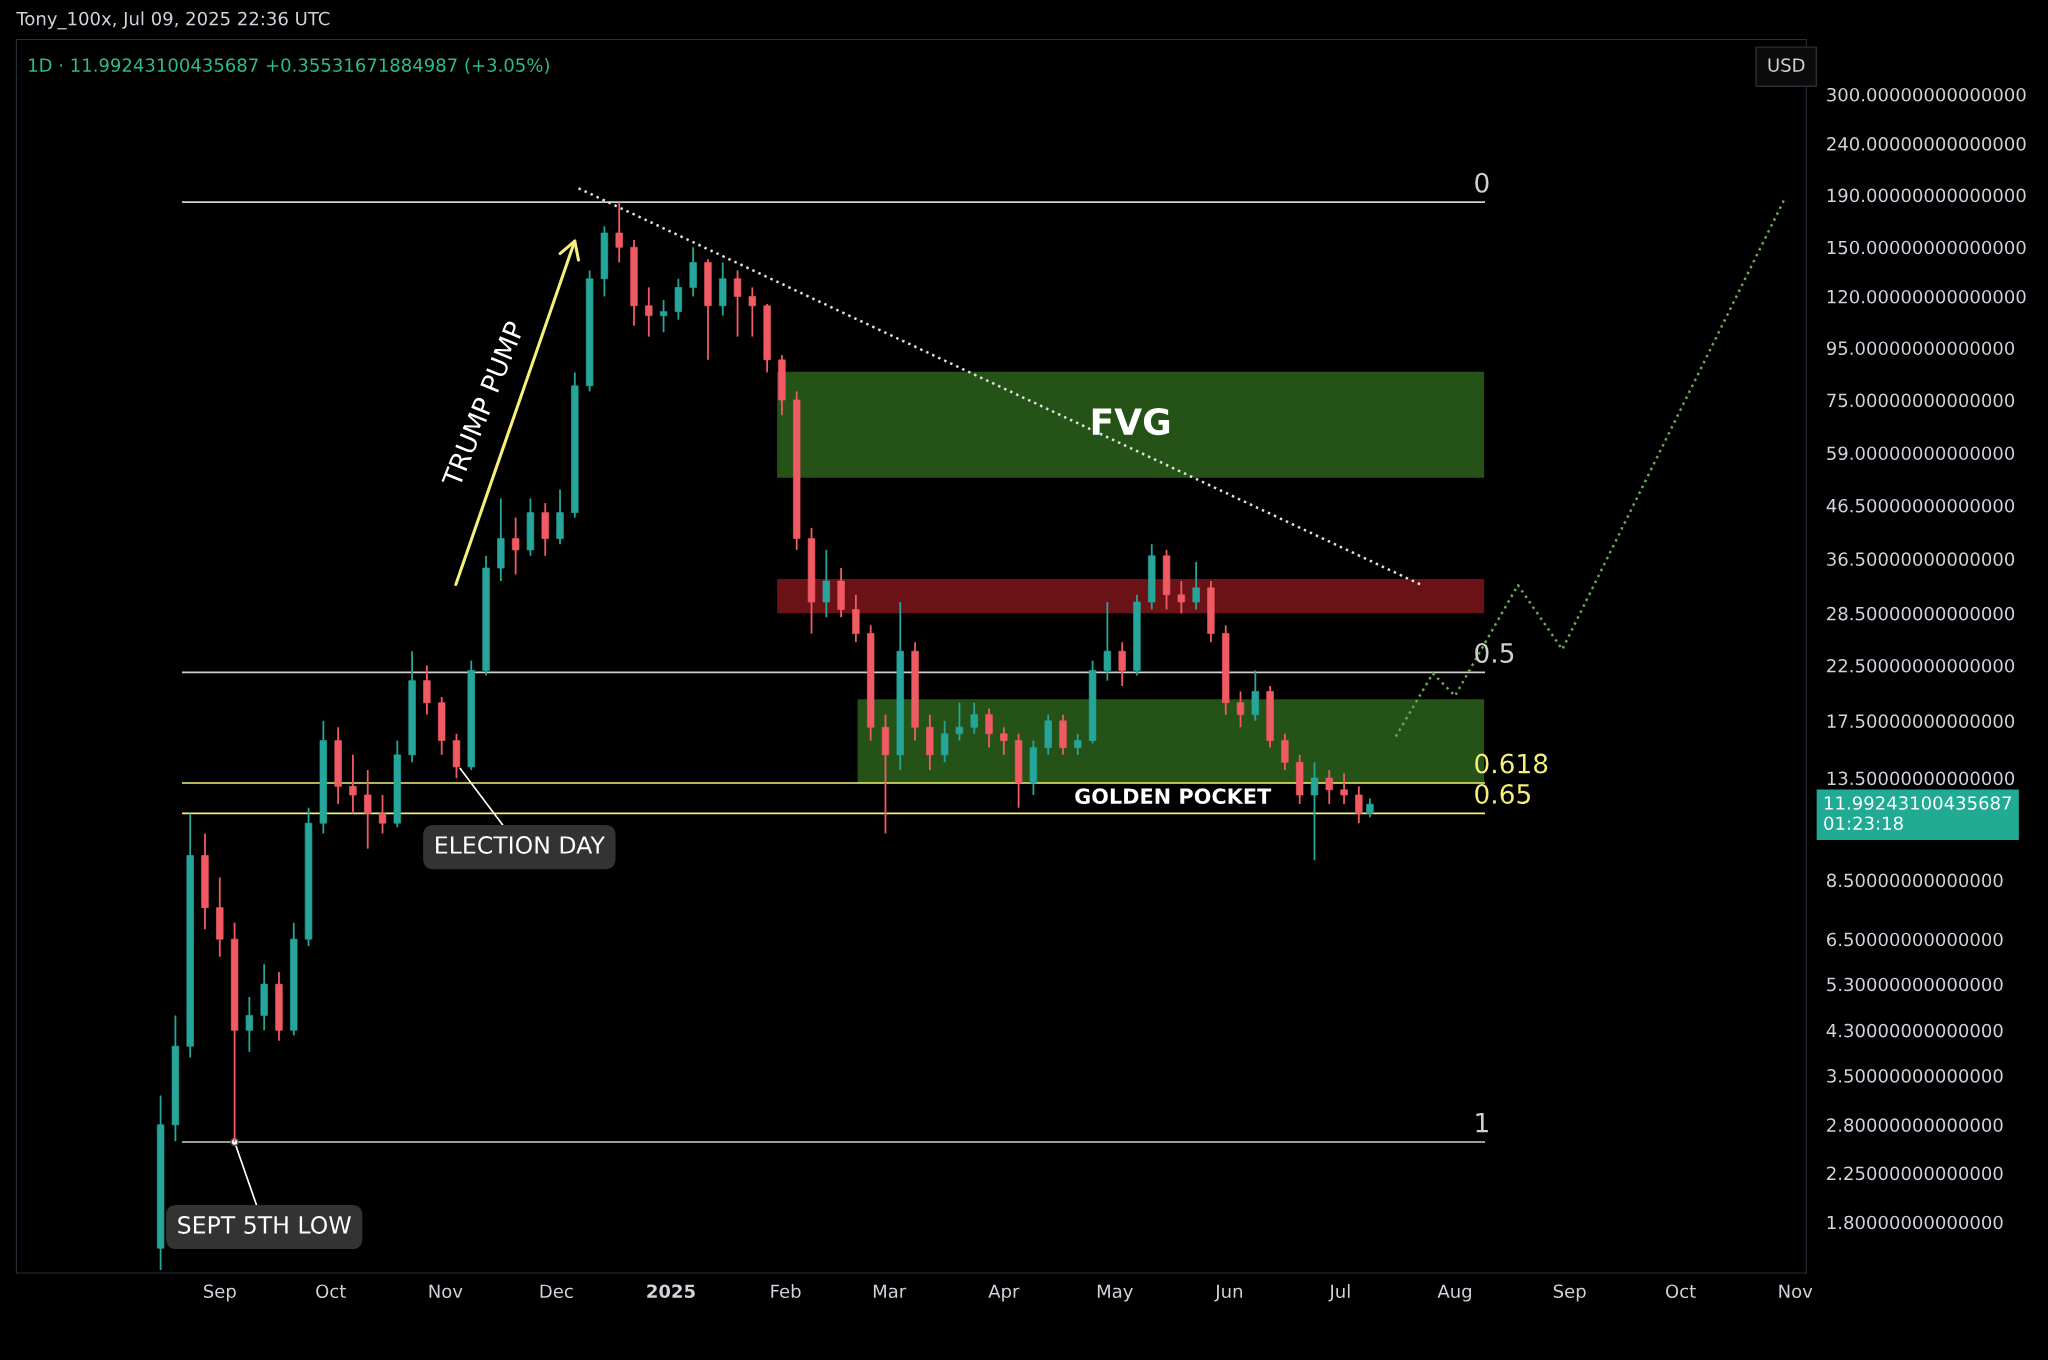 The width and height of the screenshot is (2048, 1360). What do you see at coordinates (671, 1291) in the screenshot?
I see `x-tick-label: 2025` at bounding box center [671, 1291].